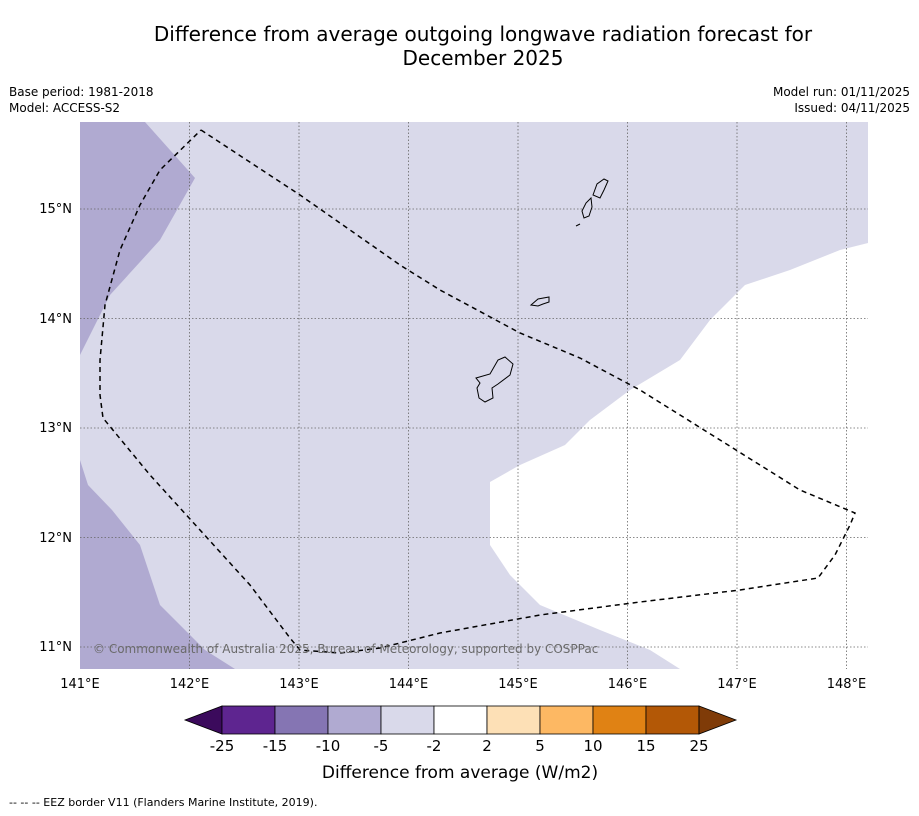 The height and width of the screenshot is (816, 919). What do you see at coordinates (841, 92) in the screenshot?
I see `model-run: Model run: 01/11/2025` at bounding box center [841, 92].